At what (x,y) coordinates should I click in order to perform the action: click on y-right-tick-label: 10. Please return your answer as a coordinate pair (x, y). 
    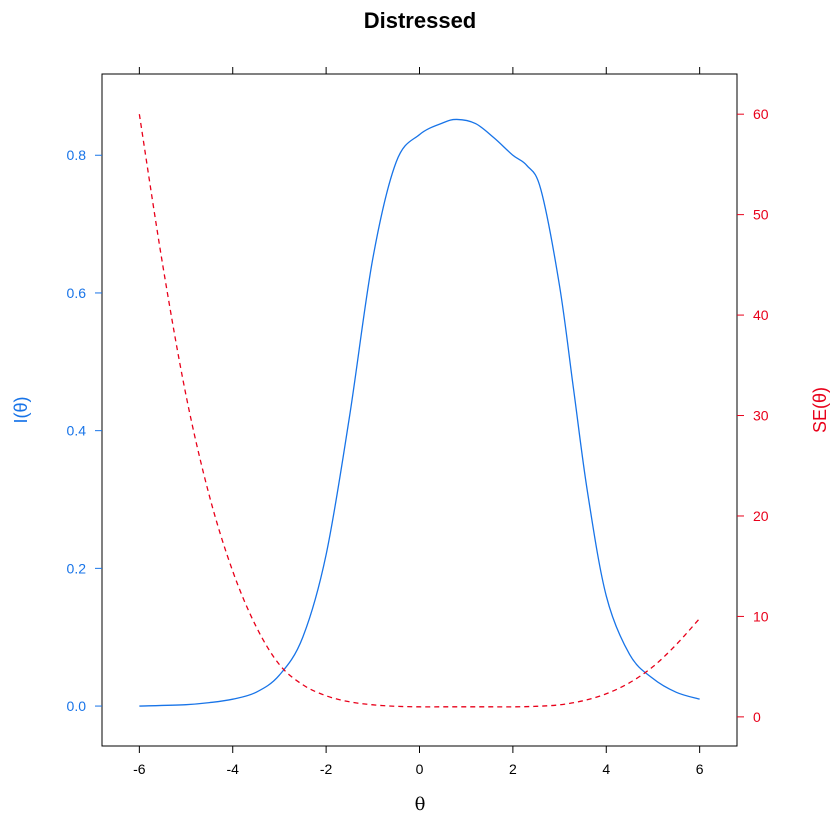
    Looking at the image, I should click on (761, 616).